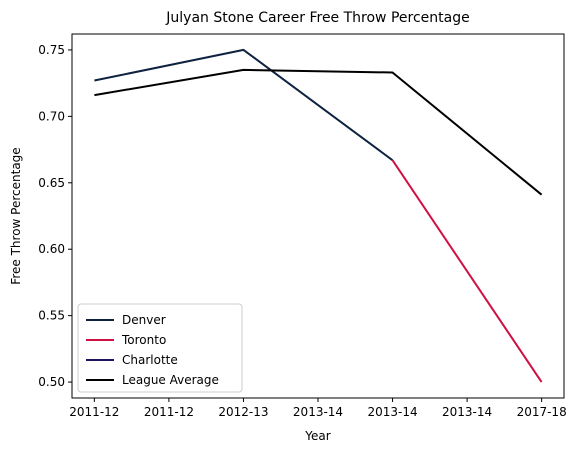  Describe the element at coordinates (150, 360) in the screenshot. I see `legend-label: Charlotte` at that location.